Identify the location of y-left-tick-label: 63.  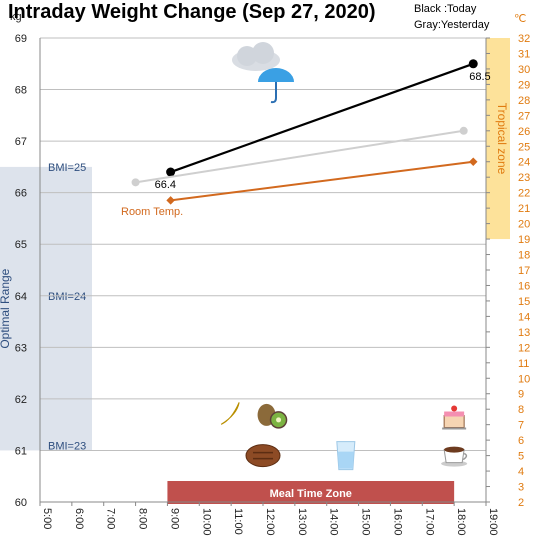
(21, 348).